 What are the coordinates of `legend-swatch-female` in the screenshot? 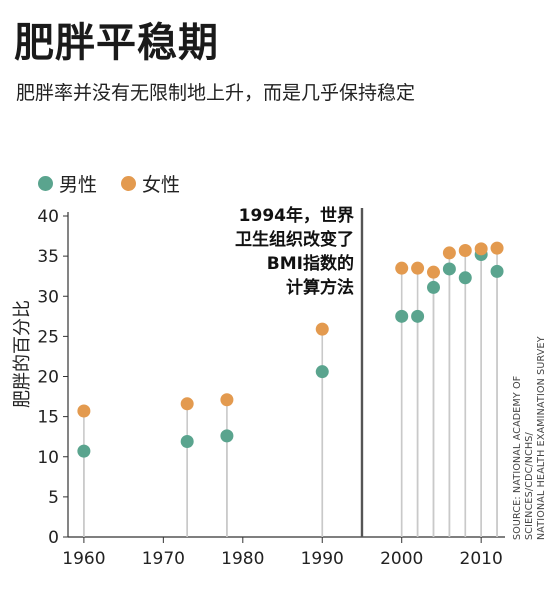 It's located at (129, 183).